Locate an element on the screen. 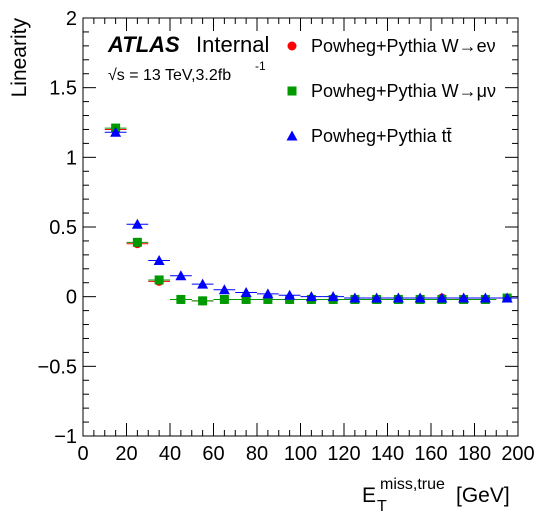 This screenshot has width=546, height=520. y-tick-label: −1 is located at coordinates (65, 437).